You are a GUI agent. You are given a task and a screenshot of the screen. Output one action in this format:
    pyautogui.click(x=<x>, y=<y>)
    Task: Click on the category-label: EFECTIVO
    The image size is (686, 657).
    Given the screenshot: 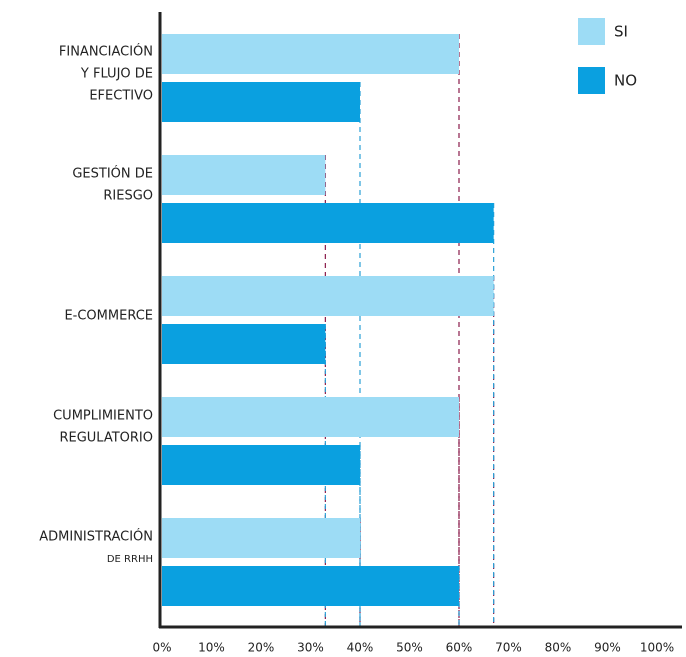 What is the action you would take?
    pyautogui.click(x=121, y=96)
    